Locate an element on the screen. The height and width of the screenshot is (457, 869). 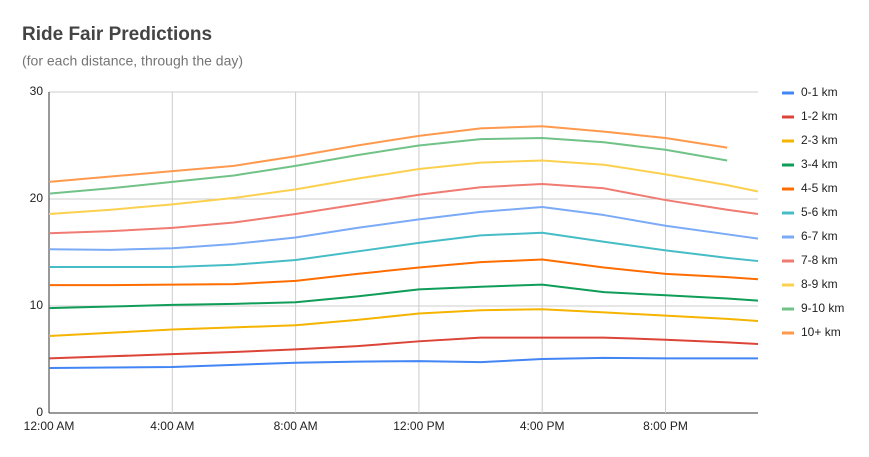
legend-label: 1-2 km is located at coordinates (819, 116).